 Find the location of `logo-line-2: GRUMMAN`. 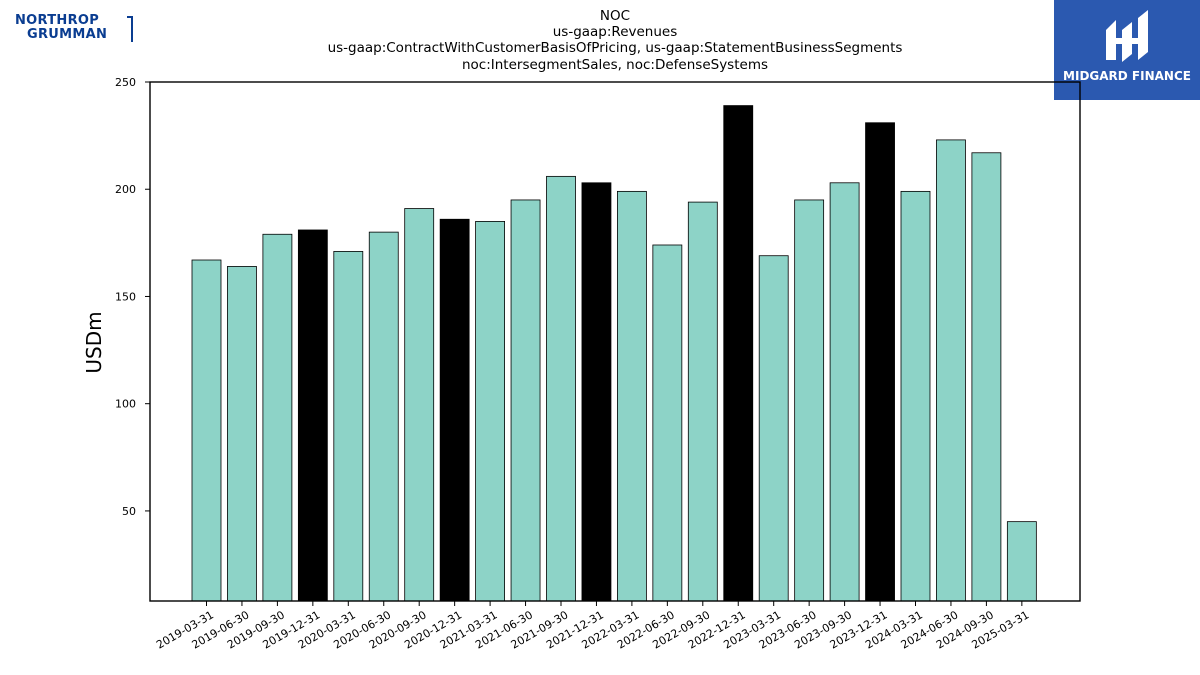

logo-line-2: GRUMMAN is located at coordinates (67, 34).